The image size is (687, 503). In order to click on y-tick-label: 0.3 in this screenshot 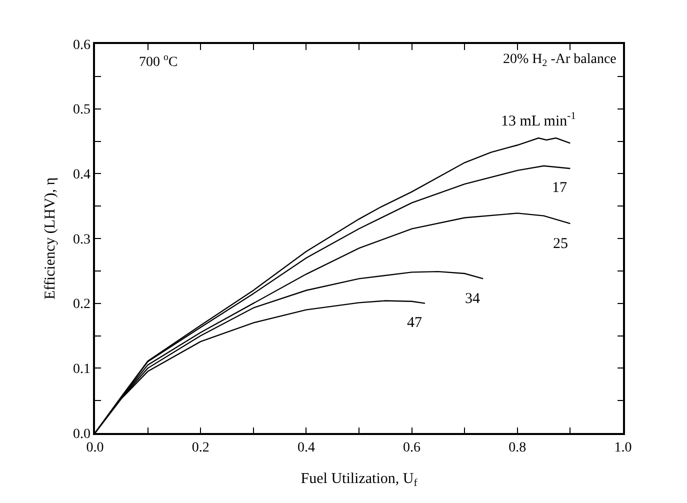, I will do `click(81, 240)`.